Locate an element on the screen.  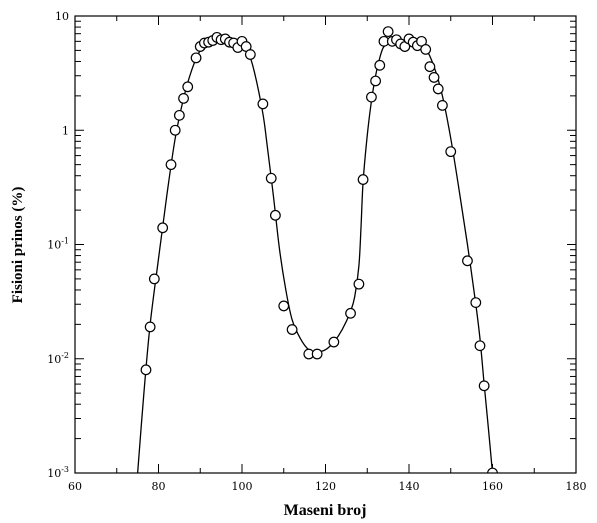
y-tick-label: 1 is located at coordinates (65, 130).